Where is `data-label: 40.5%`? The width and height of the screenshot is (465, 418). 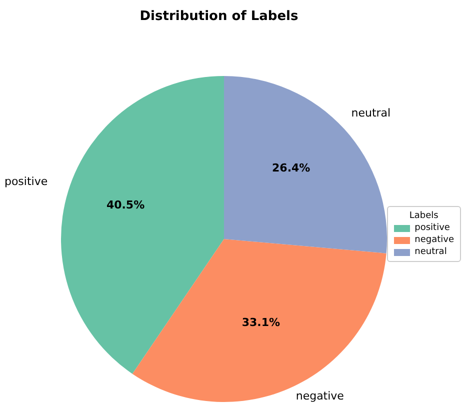
data-label: 40.5% is located at coordinates (125, 205).